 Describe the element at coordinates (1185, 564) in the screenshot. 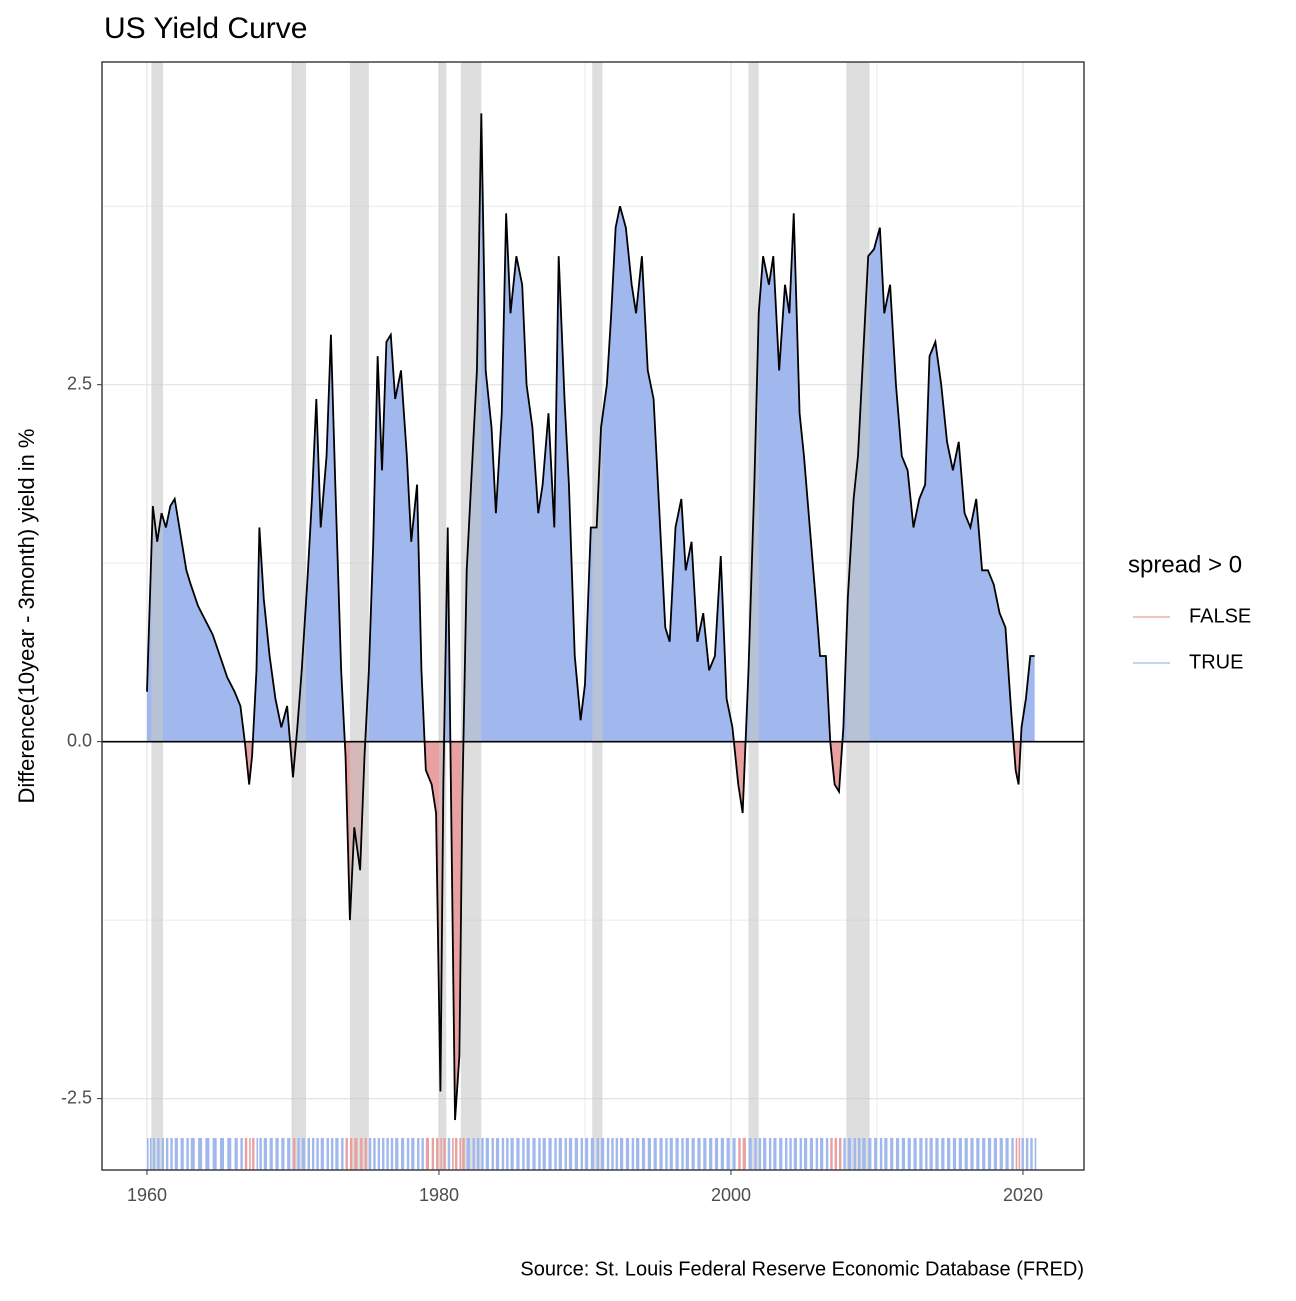

I see `legend-title: spread > 0` at that location.